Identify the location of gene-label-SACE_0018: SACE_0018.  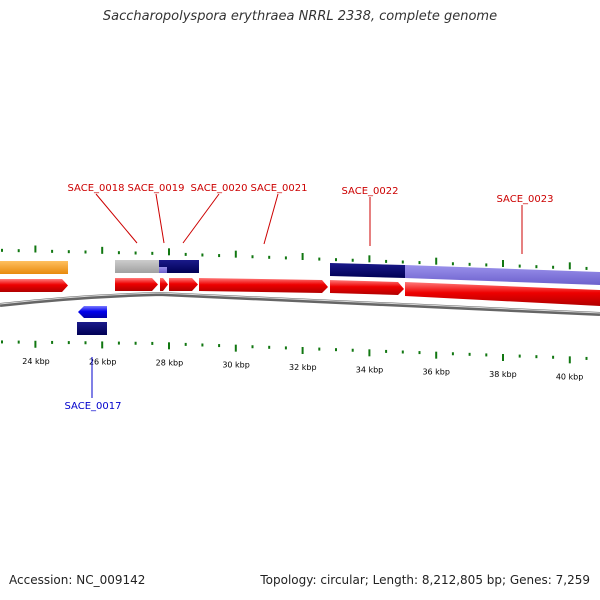
(96, 188).